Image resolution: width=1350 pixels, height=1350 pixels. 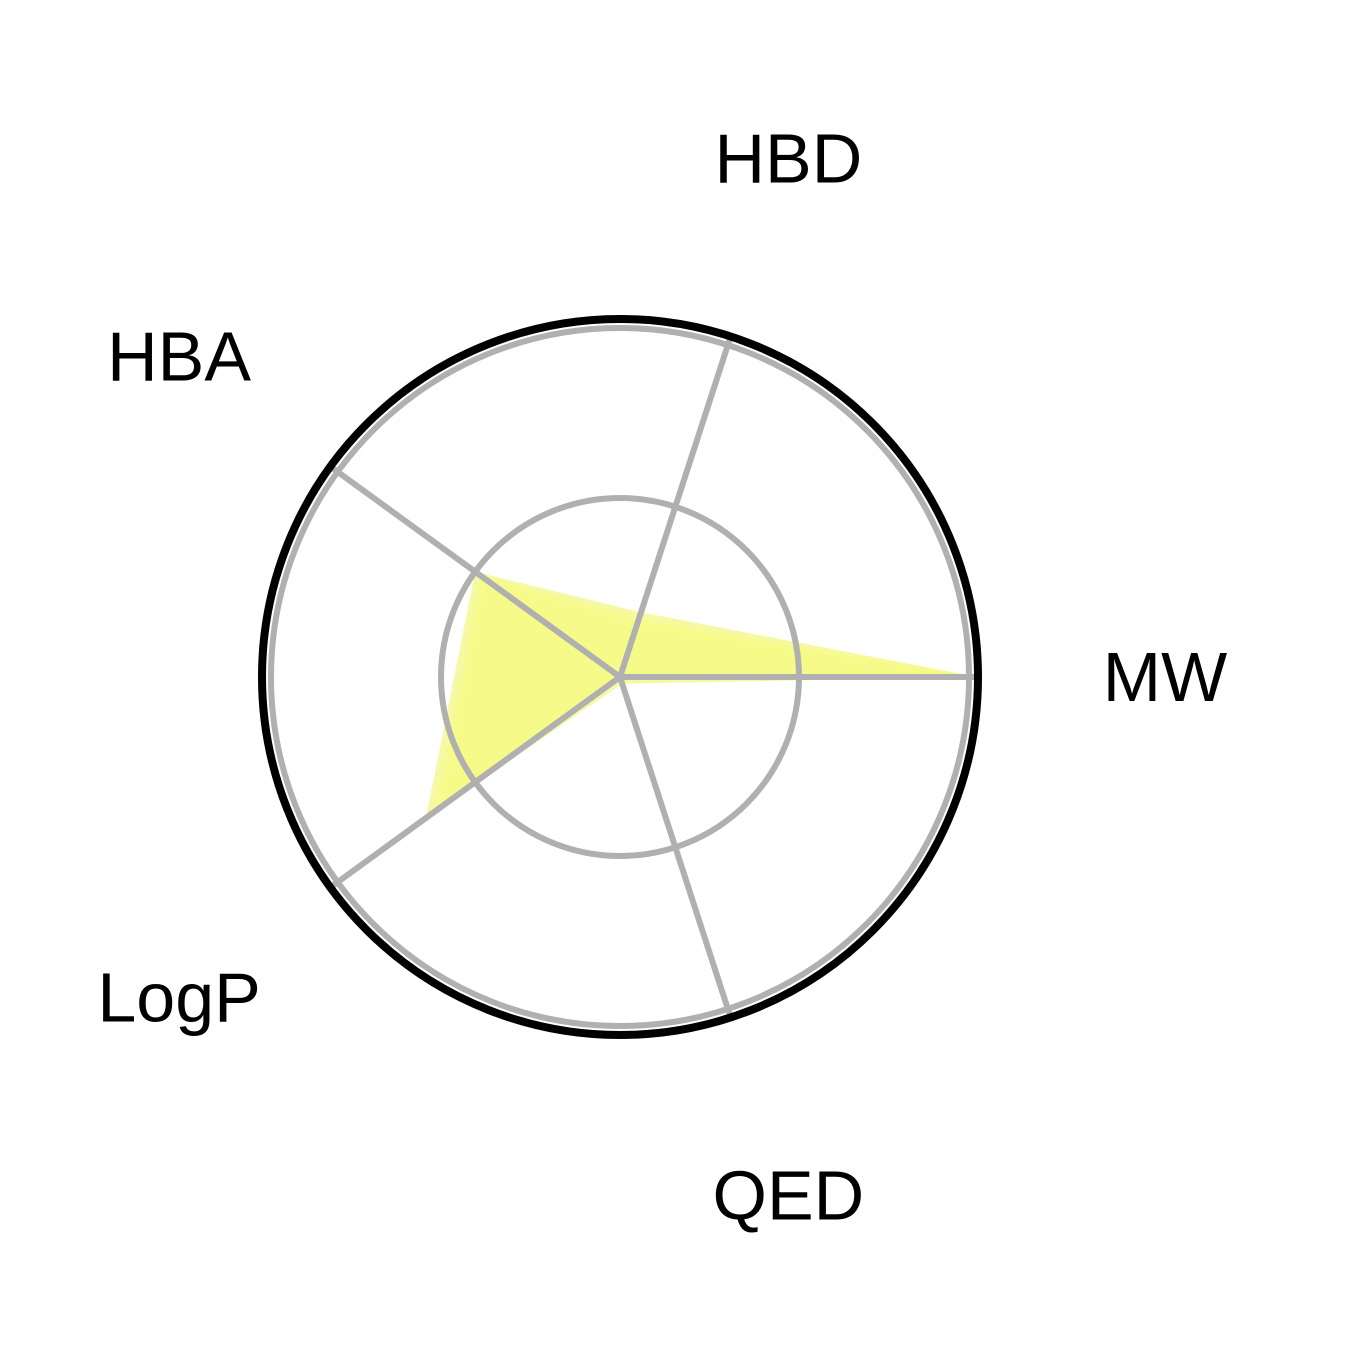 I want to click on axis-label-mw: MW, so click(x=1165, y=677).